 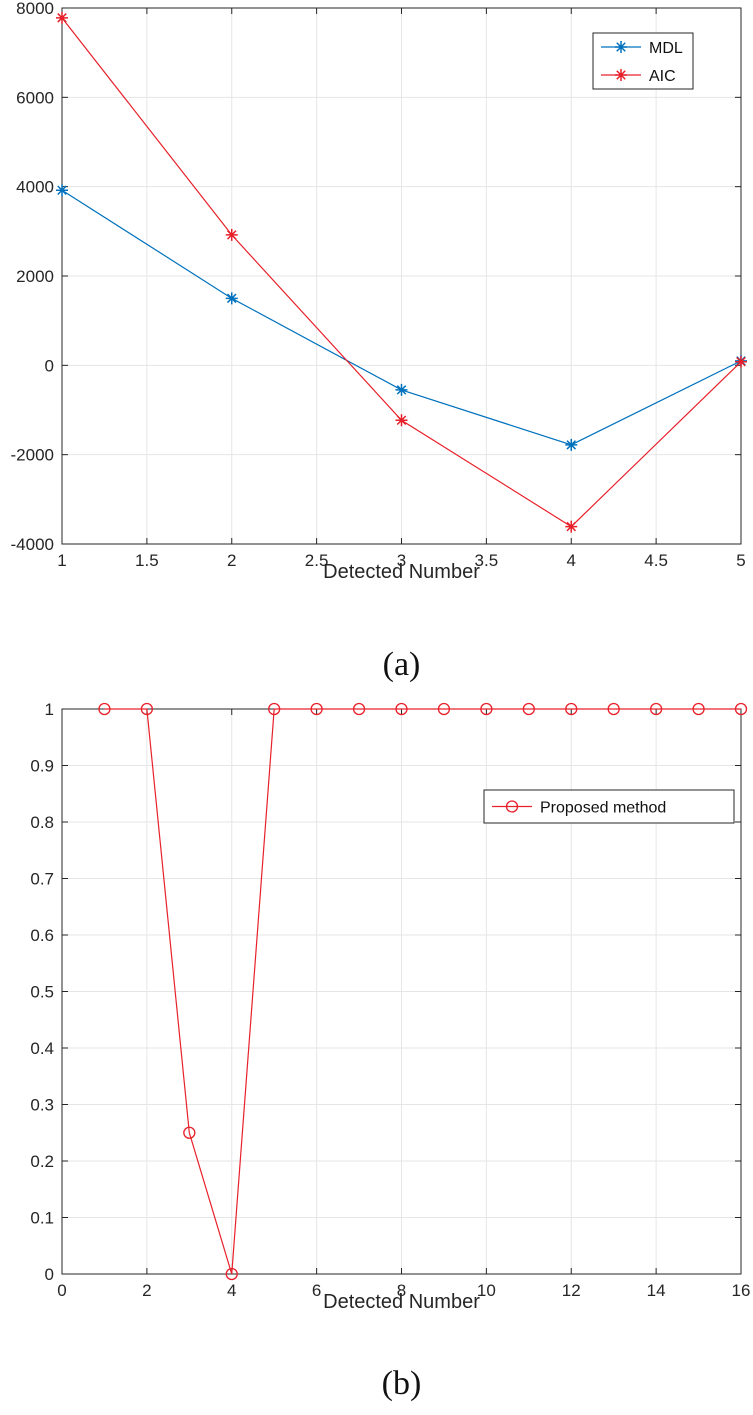 I want to click on legend-label-proposed-method: Proposed method, so click(x=603, y=808).